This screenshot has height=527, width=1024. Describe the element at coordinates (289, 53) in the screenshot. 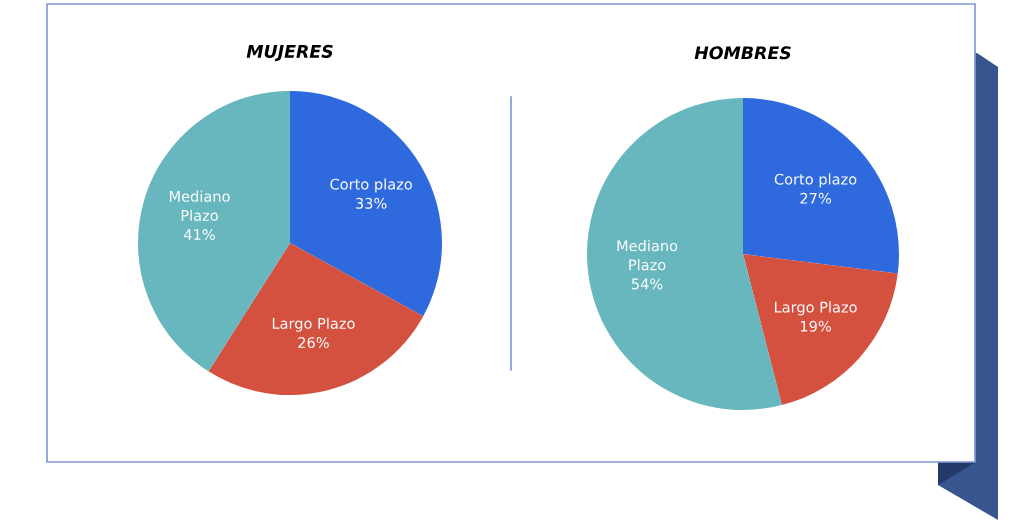

I see `chart-title: MUJERES` at that location.